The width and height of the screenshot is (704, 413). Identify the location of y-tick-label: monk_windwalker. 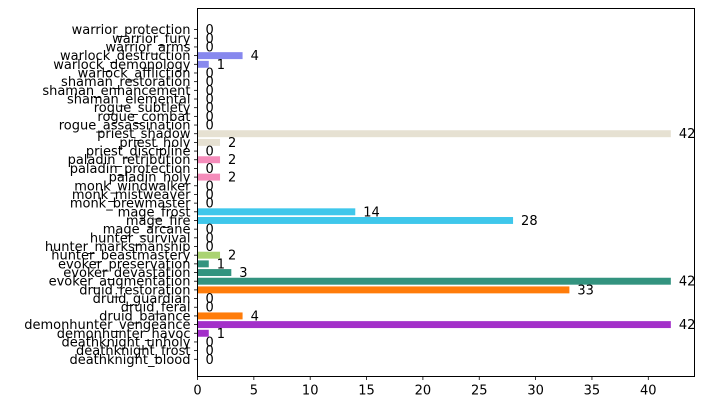
(132, 186).